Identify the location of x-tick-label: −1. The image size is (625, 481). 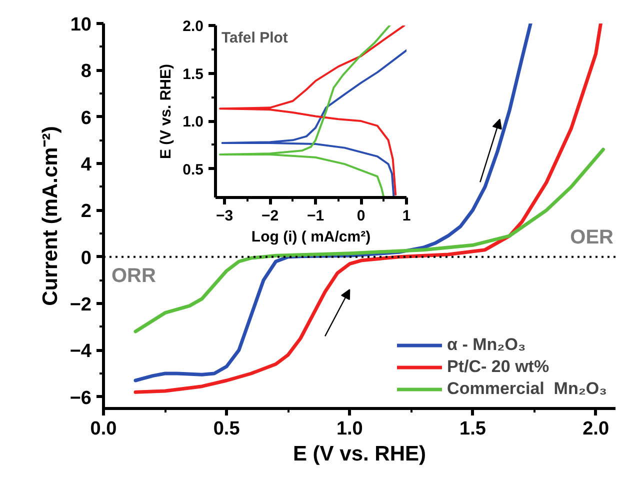
(315, 216).